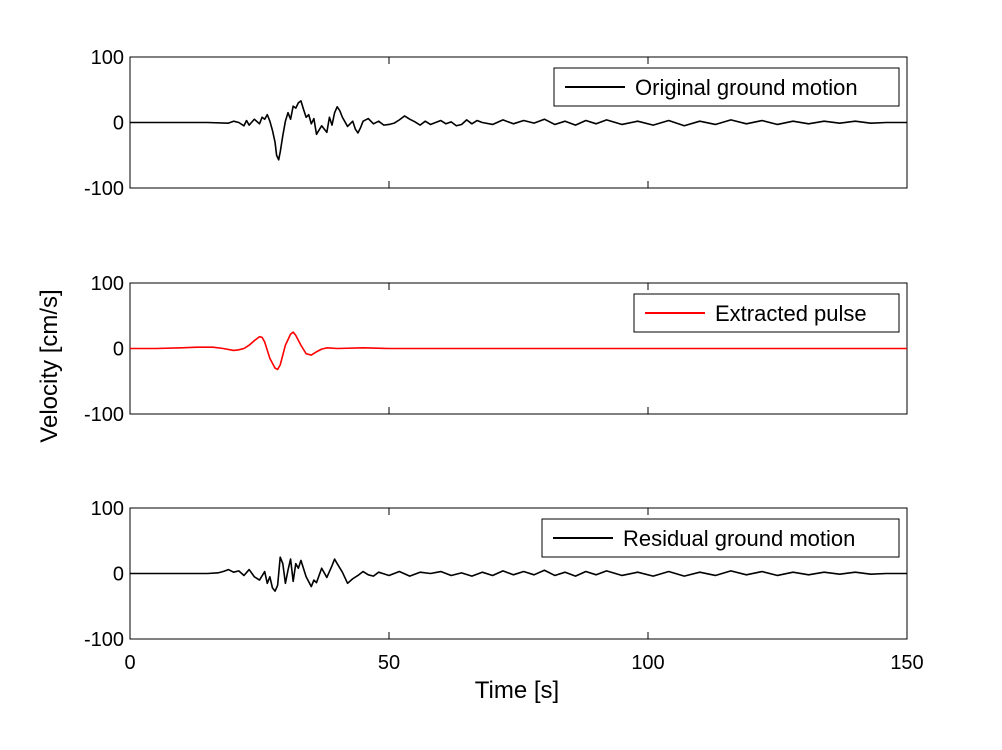  I want to click on x-tick-label: 150, so click(906, 663).